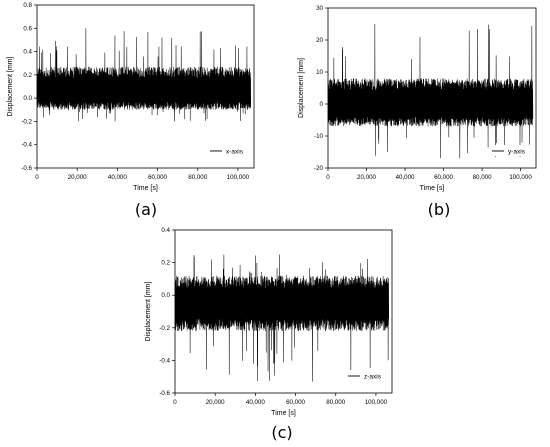 This screenshot has height=447, width=550. What do you see at coordinates (27, 28) in the screenshot?
I see `y-tick-label: 0.6` at bounding box center [27, 28].